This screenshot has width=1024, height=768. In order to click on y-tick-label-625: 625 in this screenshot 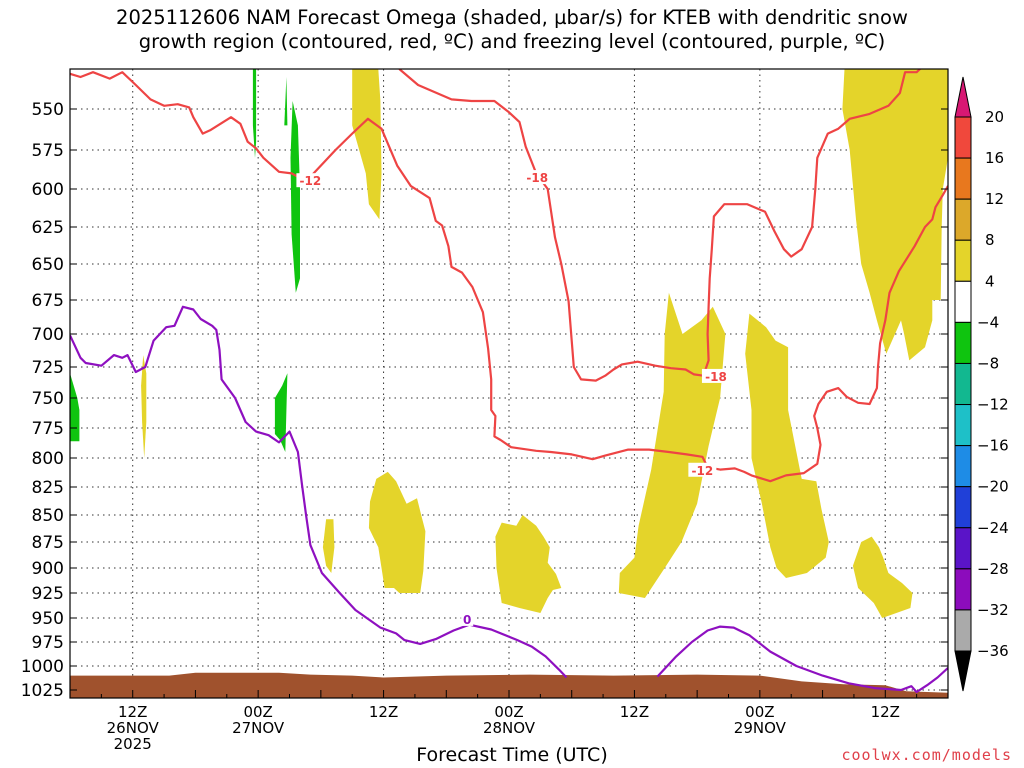, I will do `click(48, 228)`.